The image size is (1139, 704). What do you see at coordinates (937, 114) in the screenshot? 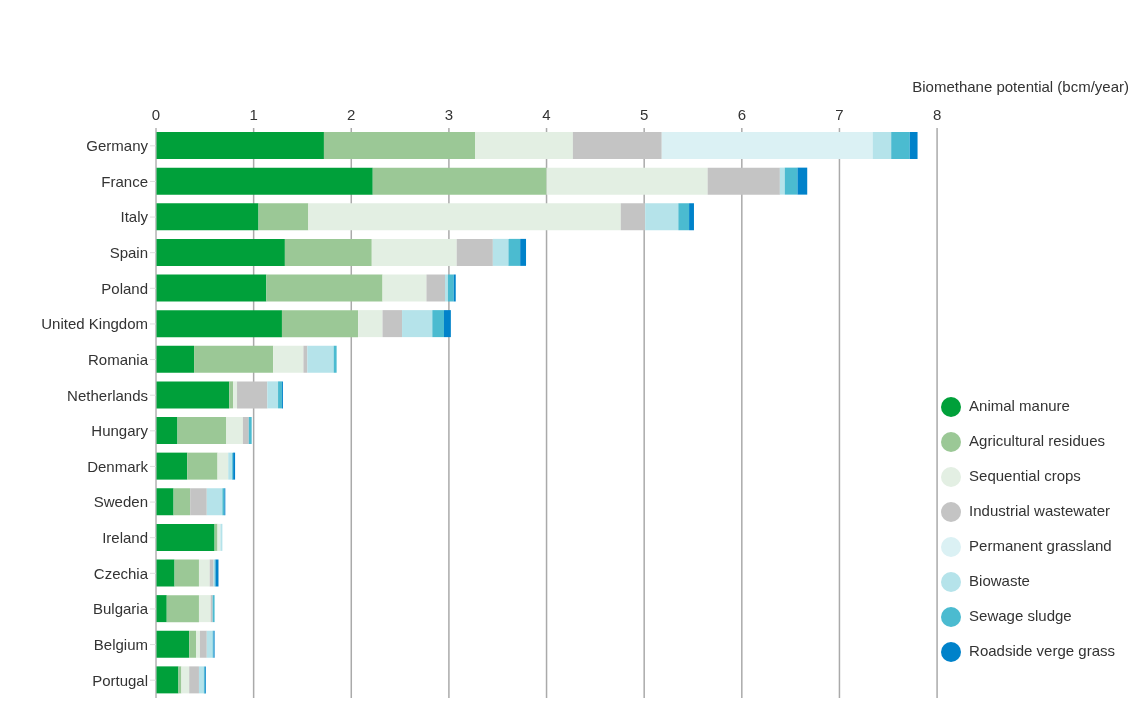
I see `x-tick-label: 8` at bounding box center [937, 114].